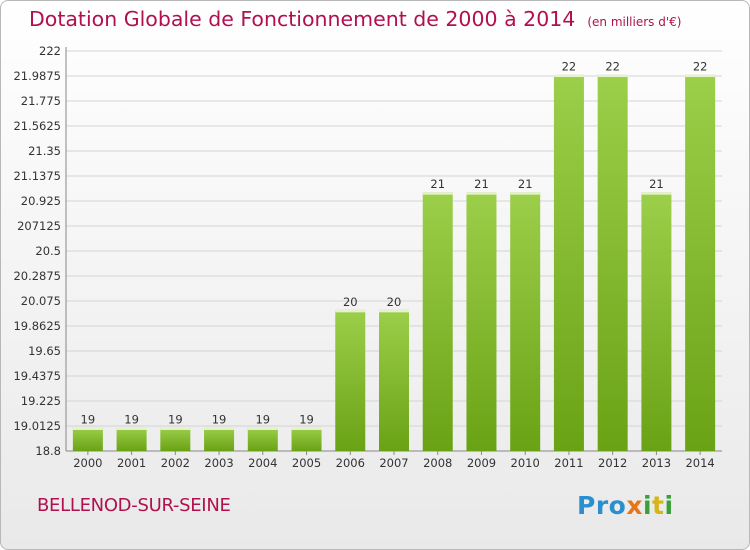 The image size is (750, 550). What do you see at coordinates (350, 463) in the screenshot?
I see `x-tick-label: 2006` at bounding box center [350, 463].